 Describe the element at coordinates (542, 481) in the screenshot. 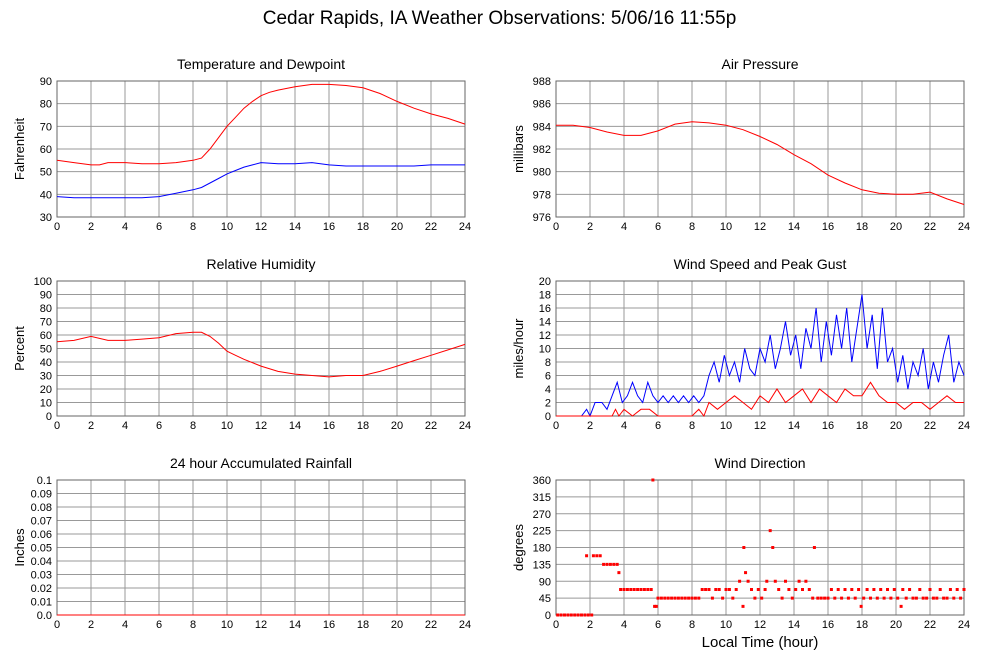

I see `y-tick-label: 360` at that location.